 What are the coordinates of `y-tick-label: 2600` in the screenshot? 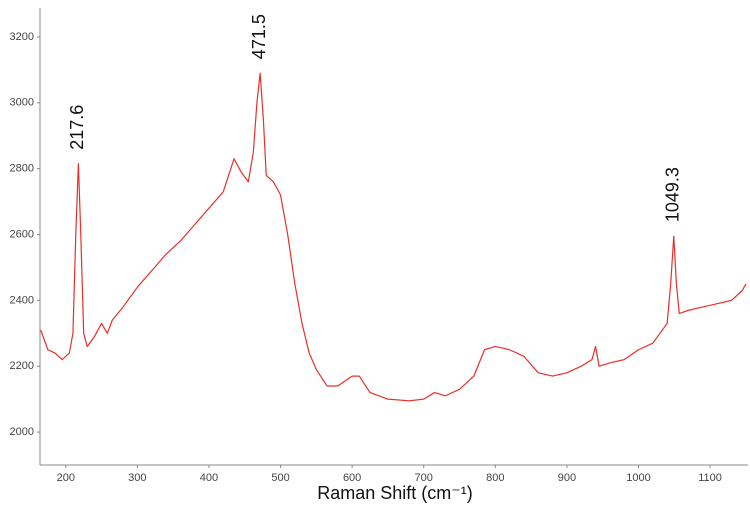 It's located at (22, 234).